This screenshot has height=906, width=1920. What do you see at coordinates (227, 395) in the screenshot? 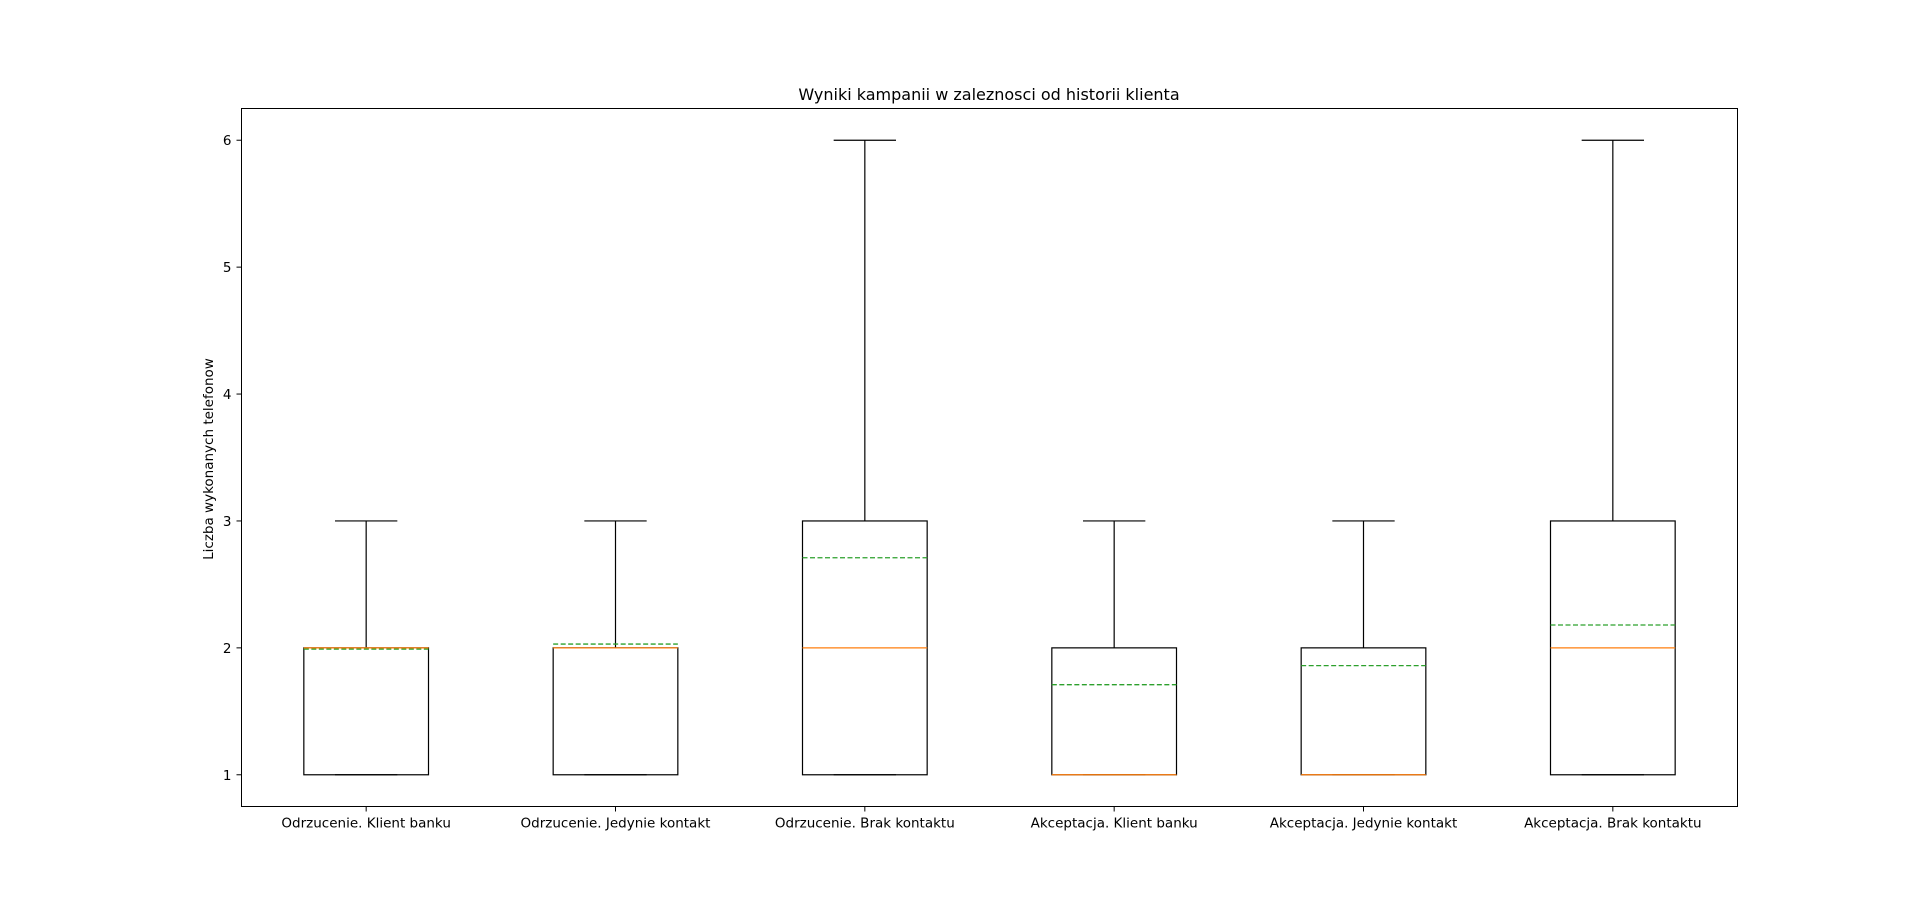
I see `y-tick-label: 4` at bounding box center [227, 395].